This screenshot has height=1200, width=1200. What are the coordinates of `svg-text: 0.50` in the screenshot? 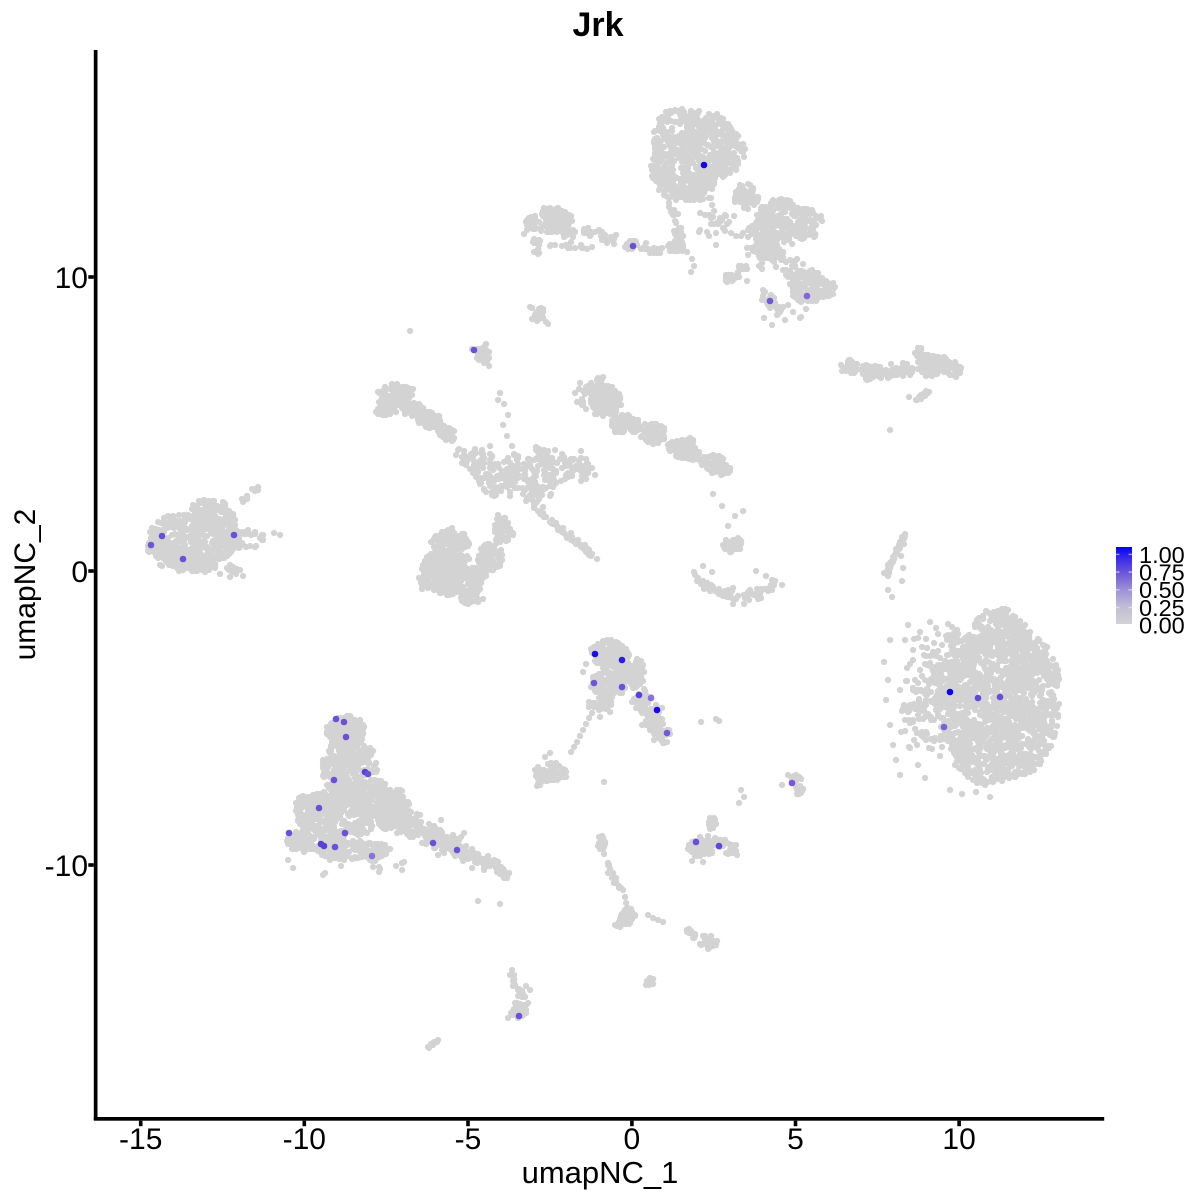 It's located at (1162, 590).